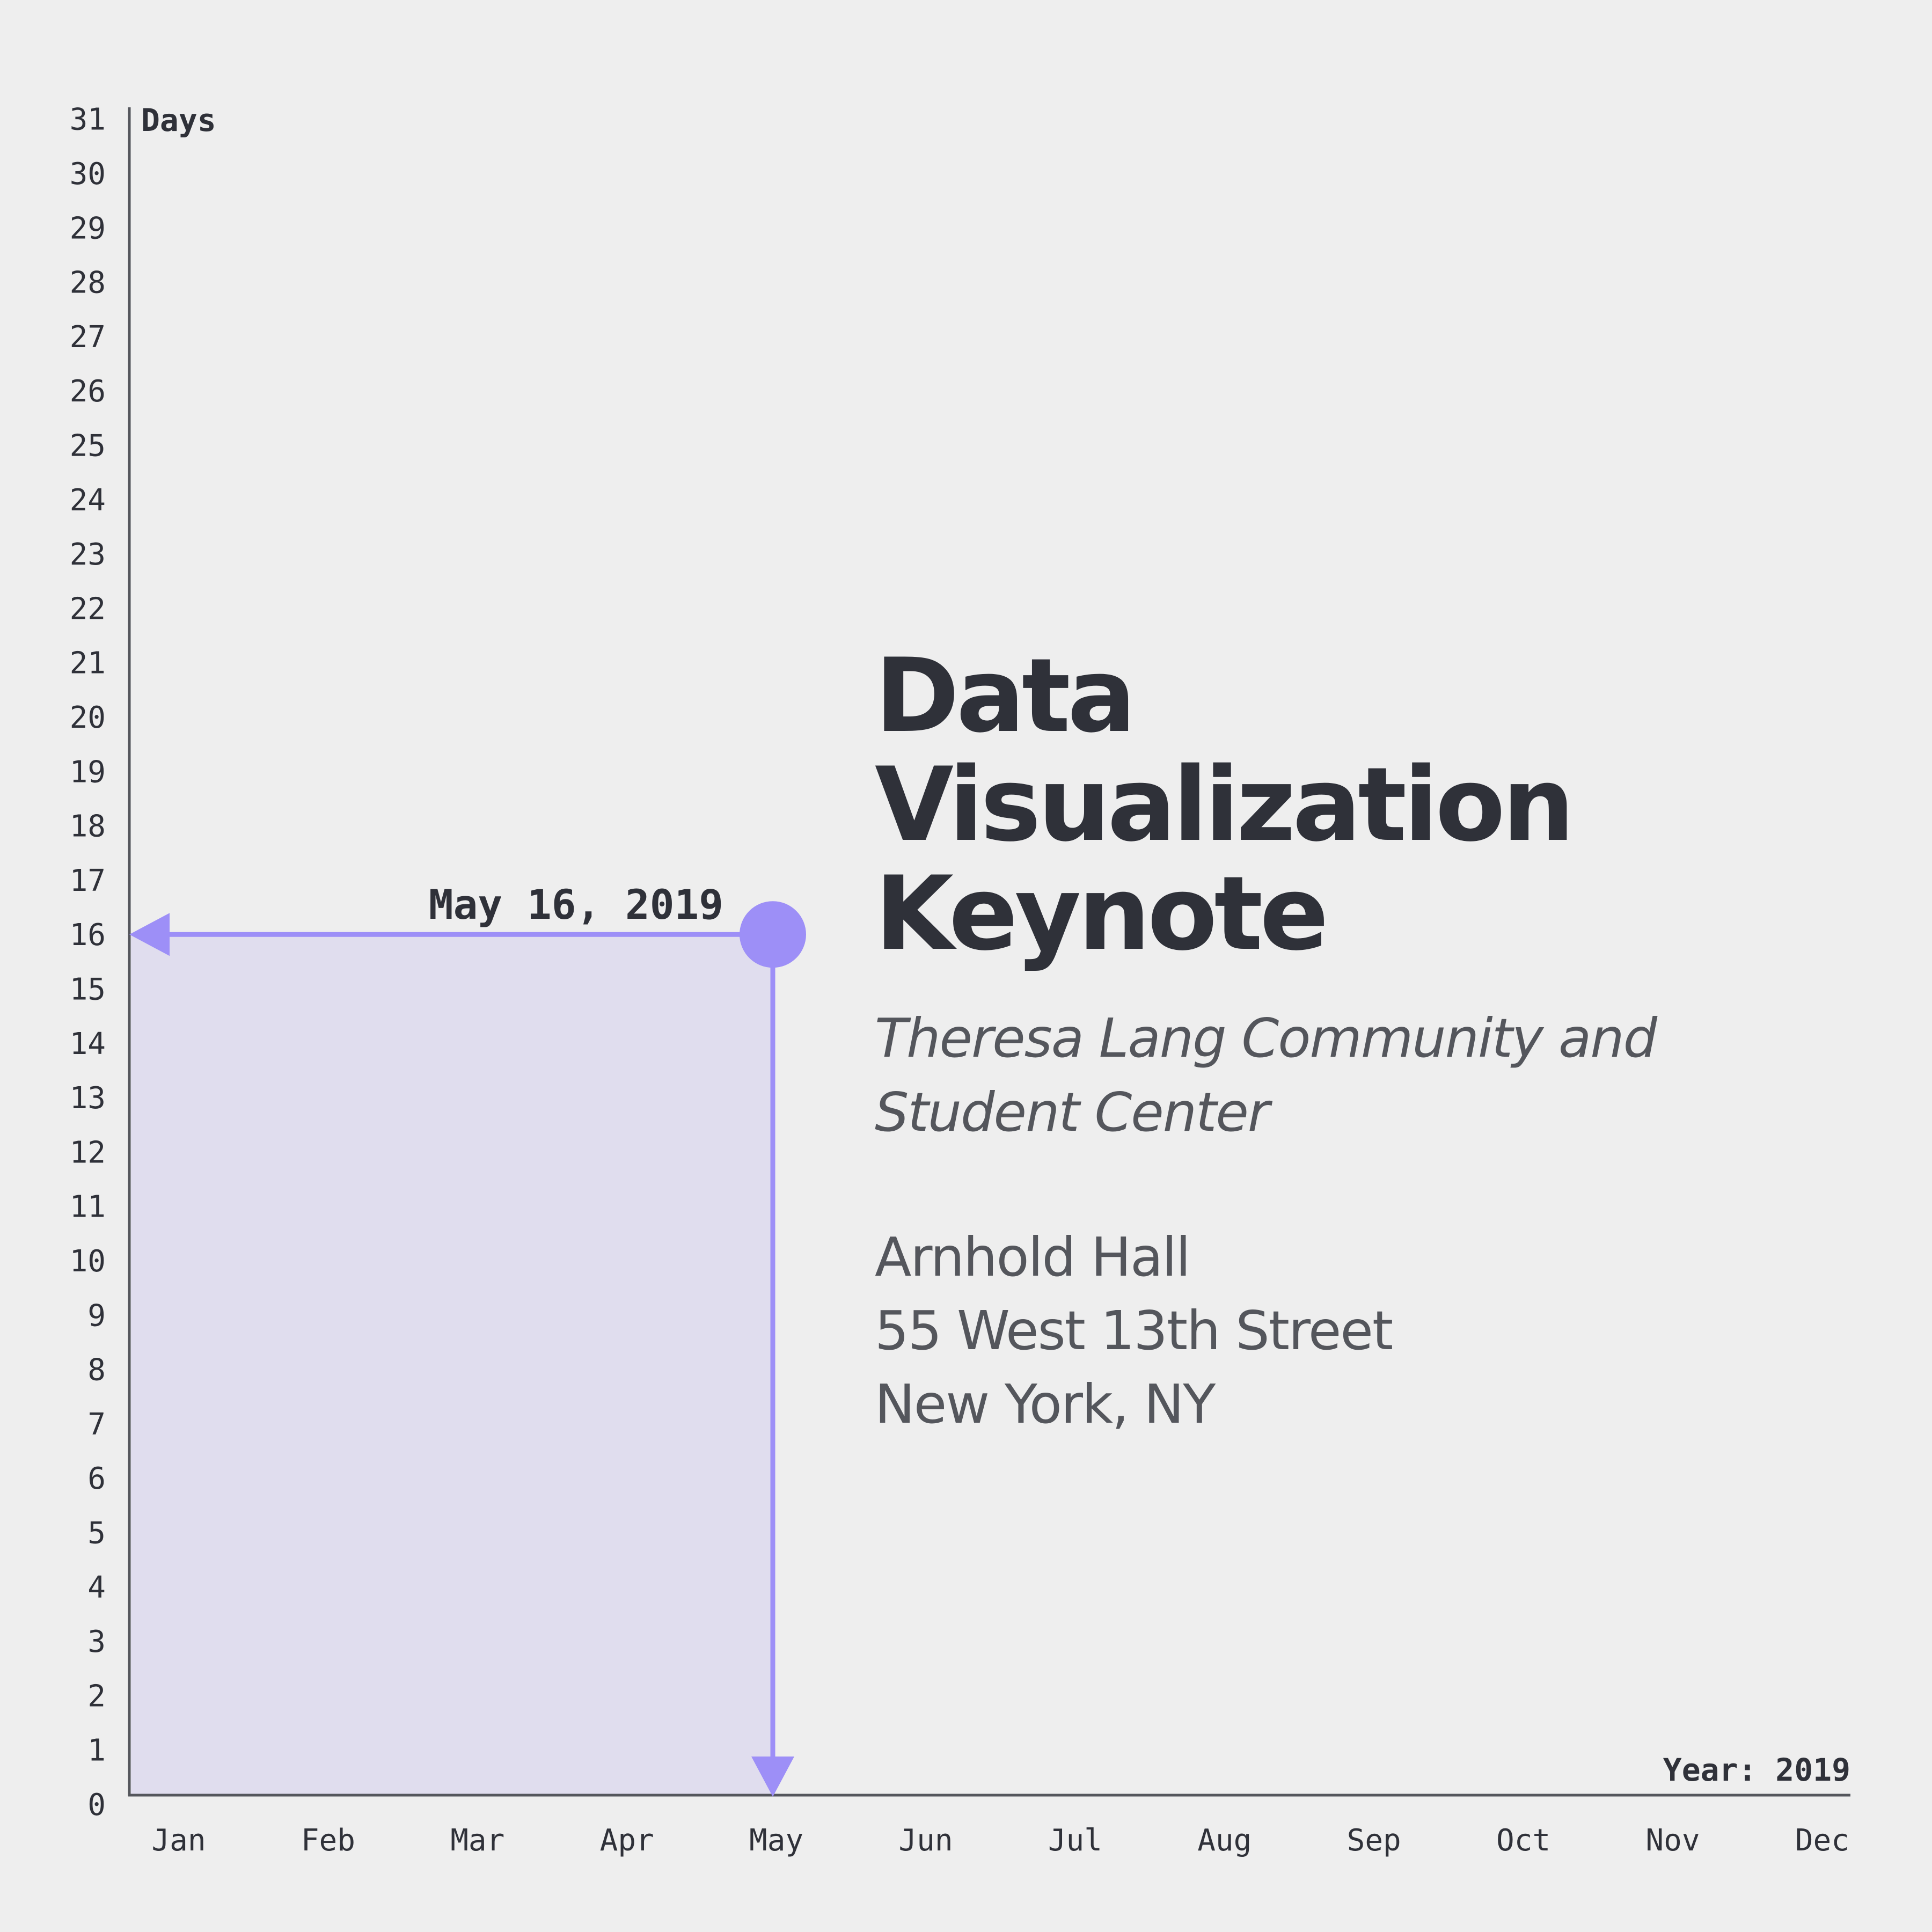  What do you see at coordinates (1033, 1257) in the screenshot?
I see `address-line: Arnhold Hall` at bounding box center [1033, 1257].